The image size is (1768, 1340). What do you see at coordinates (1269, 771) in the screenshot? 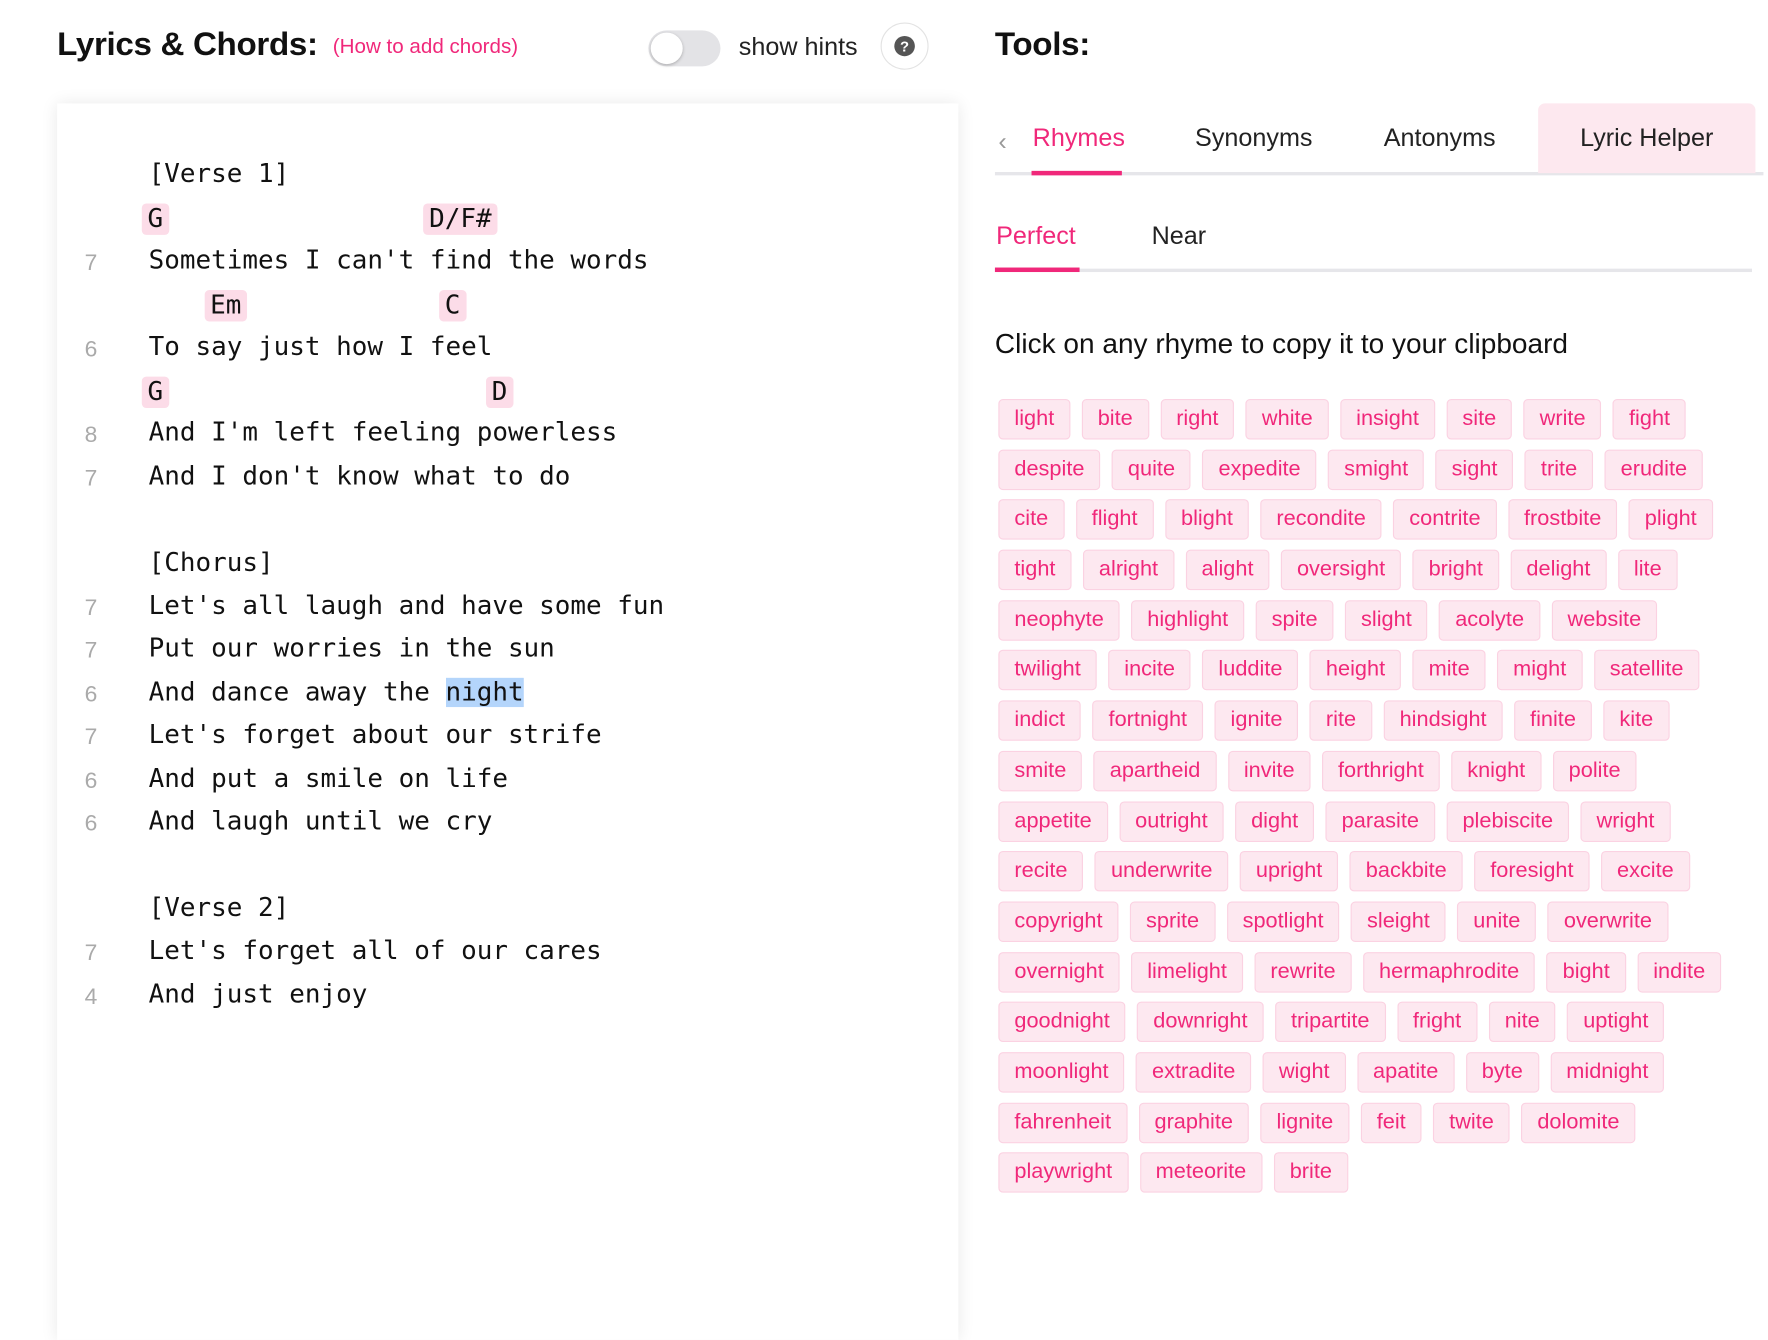
I see `rhyme-tag: invite` at bounding box center [1269, 771].